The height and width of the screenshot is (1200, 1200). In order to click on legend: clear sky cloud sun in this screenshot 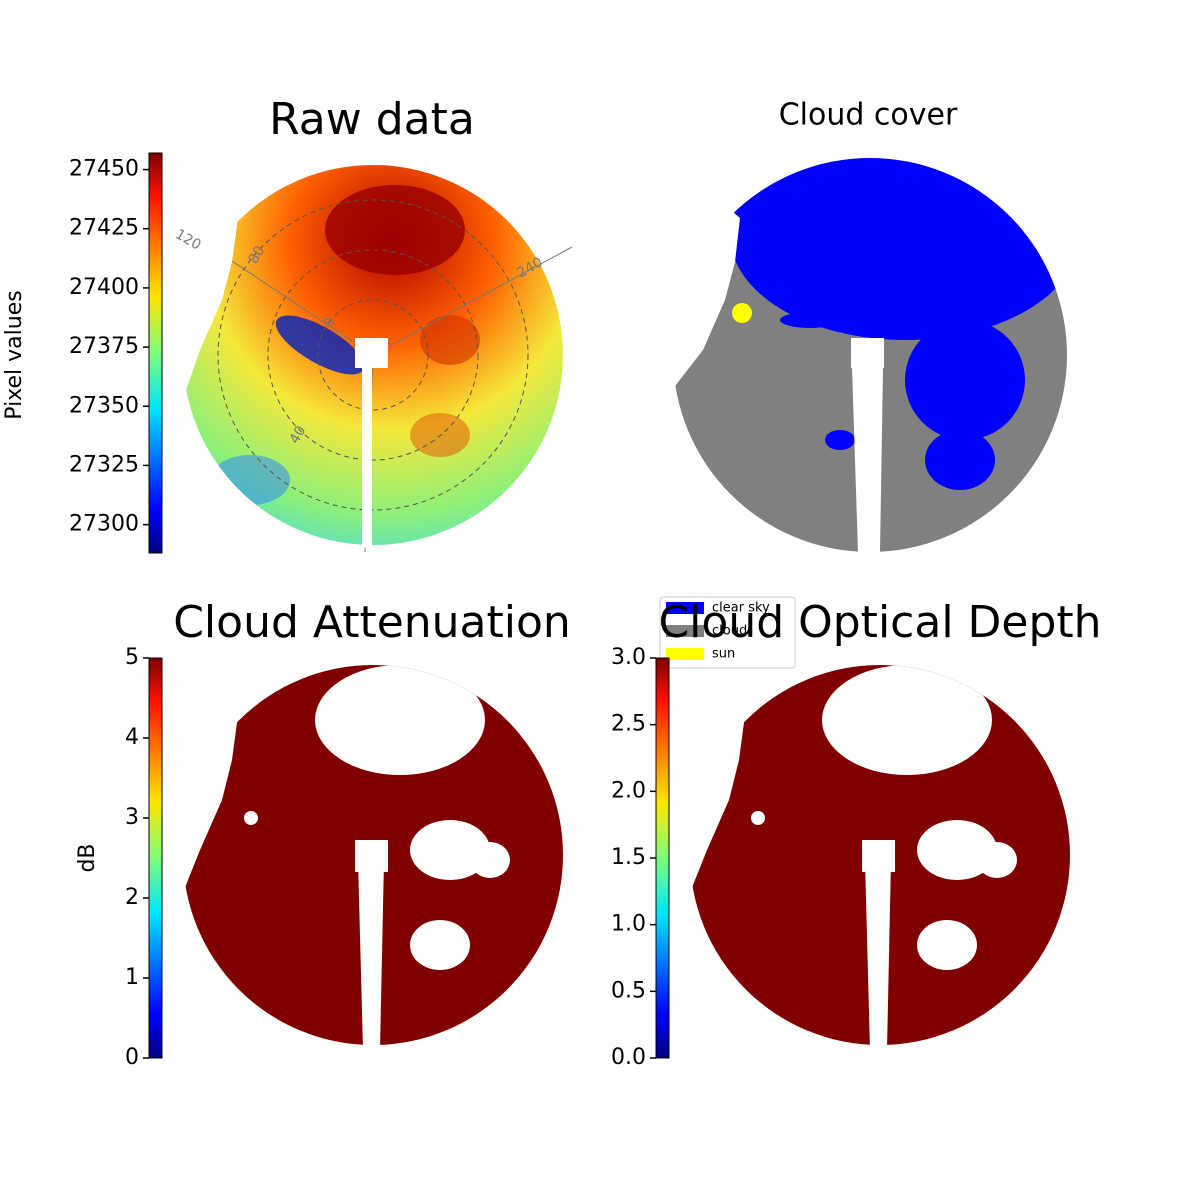, I will do `click(727, 632)`.